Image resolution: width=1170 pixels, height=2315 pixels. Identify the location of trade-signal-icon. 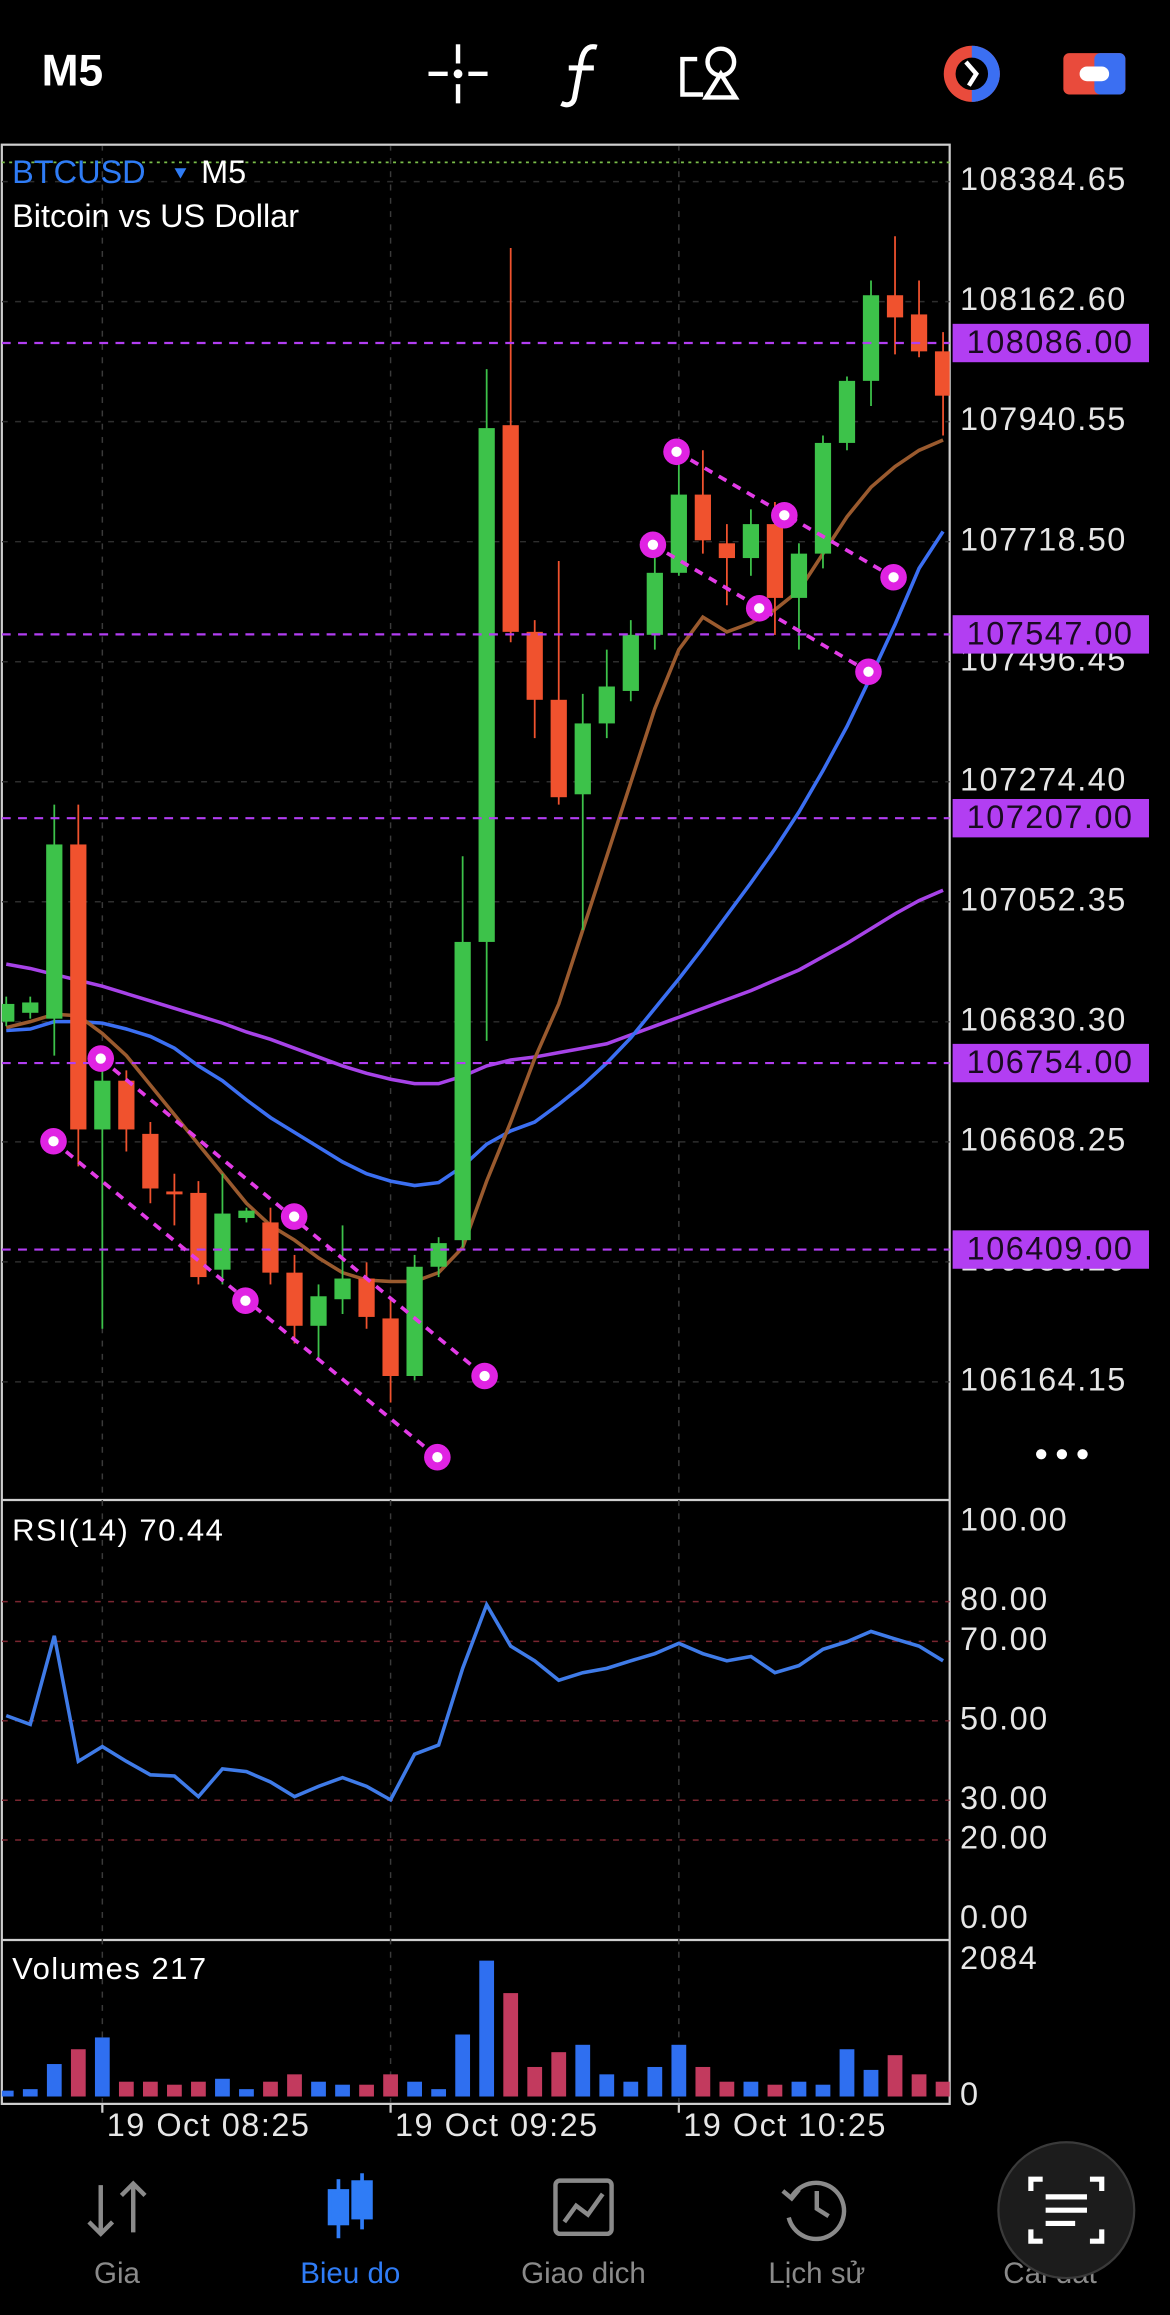
(971, 73).